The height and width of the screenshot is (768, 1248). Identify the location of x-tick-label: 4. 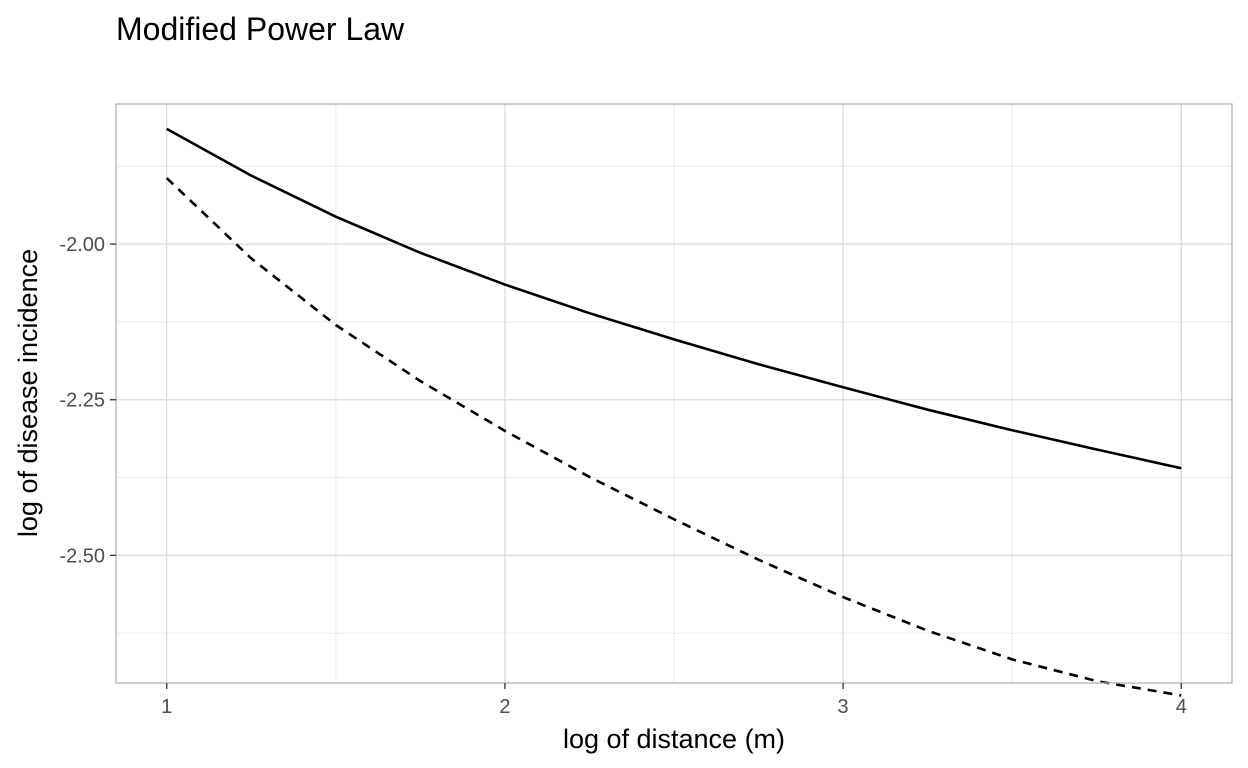
(1181, 707).